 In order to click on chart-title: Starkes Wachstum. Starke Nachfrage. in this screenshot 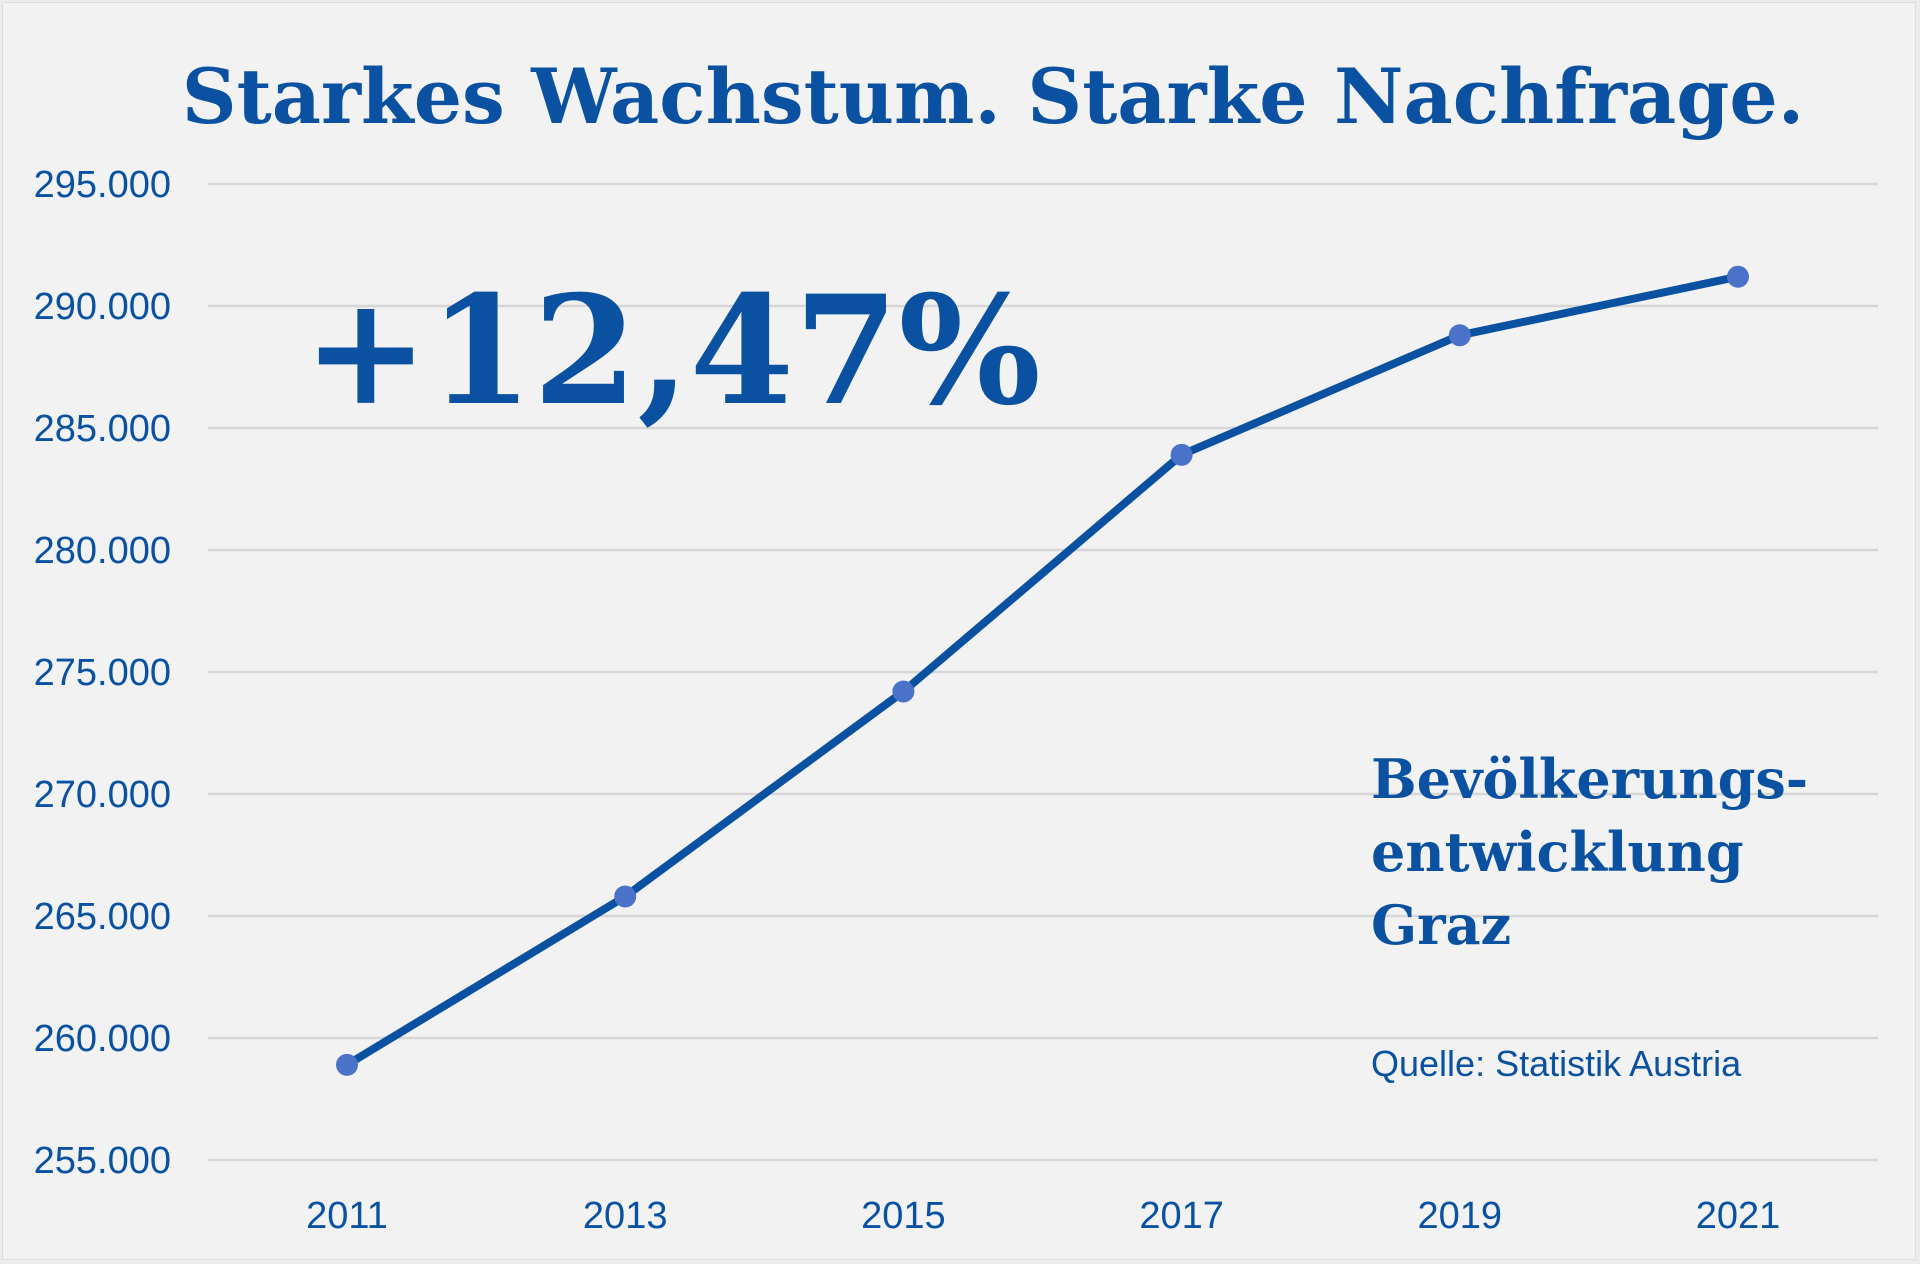, I will do `click(993, 96)`.